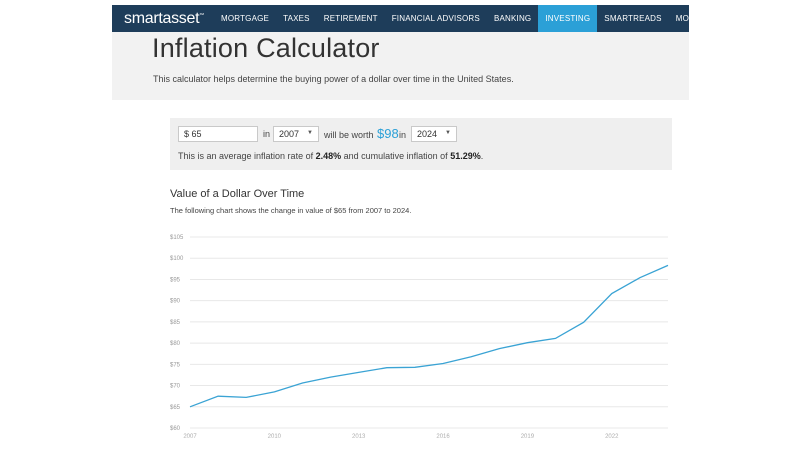 This screenshot has height=450, width=800. Describe the element at coordinates (175, 408) in the screenshot. I see `y-tick-label: $65` at that location.